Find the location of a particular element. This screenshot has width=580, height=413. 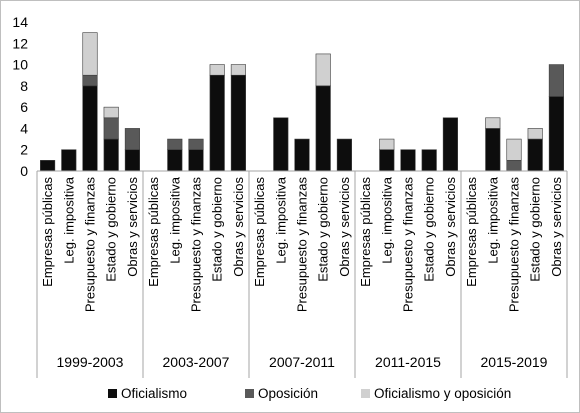

period-label: 2007-2011 is located at coordinates (302, 362).